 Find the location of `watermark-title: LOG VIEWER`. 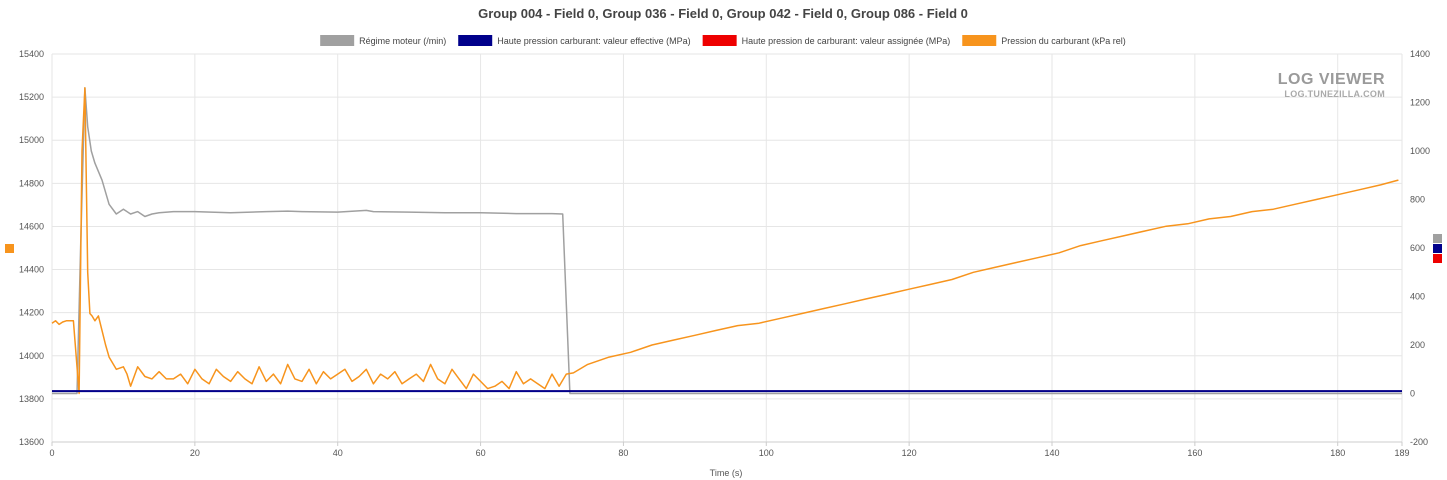

watermark-title: LOG VIEWER is located at coordinates (1331, 79).